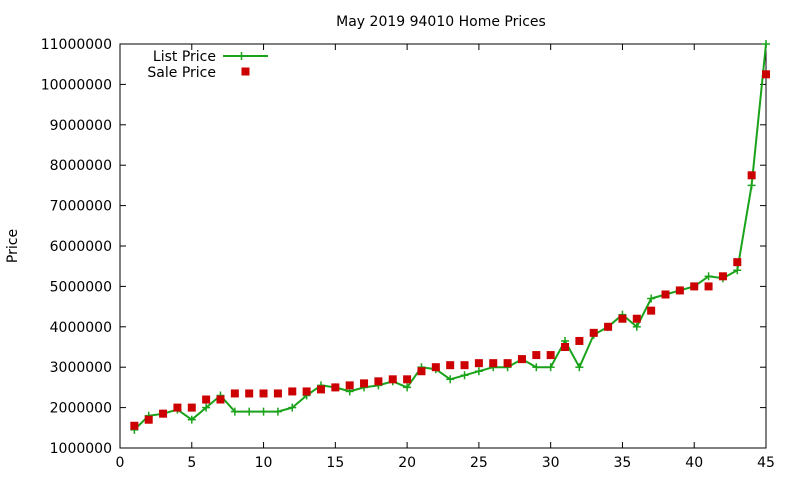 The height and width of the screenshot is (480, 800). Describe the element at coordinates (81, 368) in the screenshot. I see `y-tick-label: 3000000` at that location.